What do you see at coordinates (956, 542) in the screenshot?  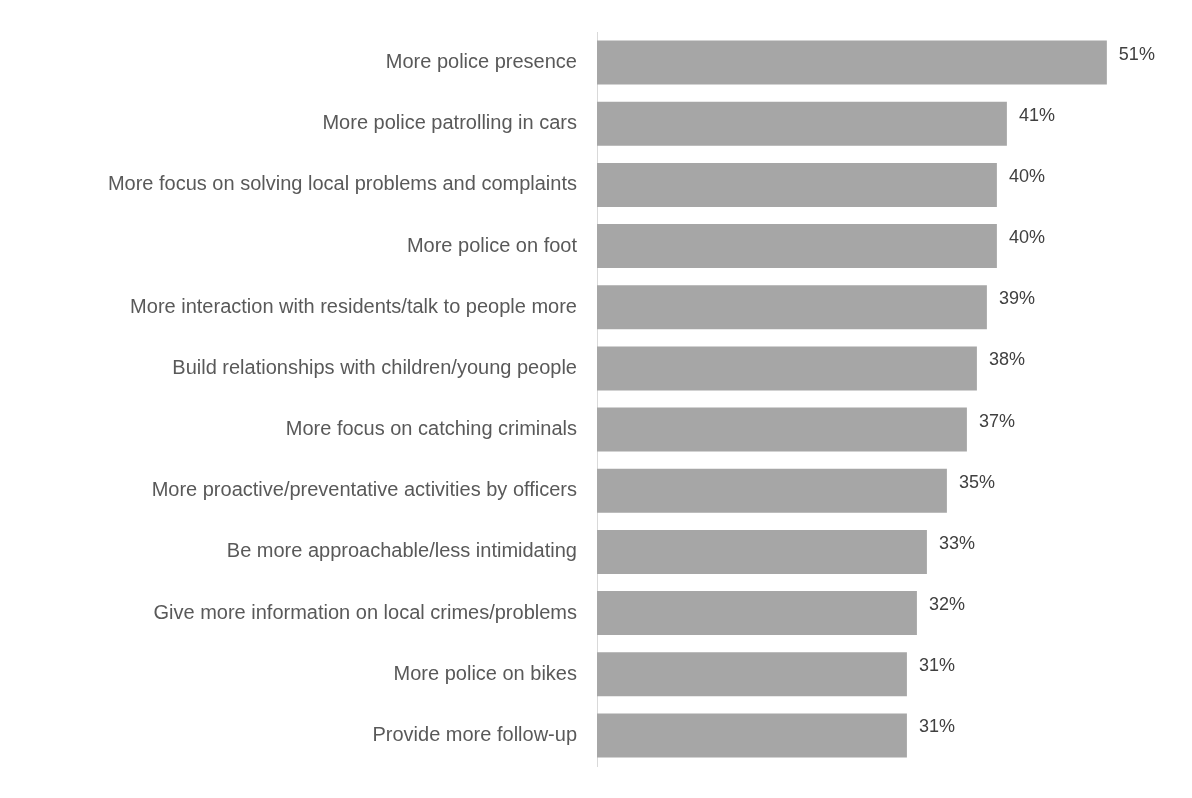 I see `data-label: 33%` at bounding box center [956, 542].